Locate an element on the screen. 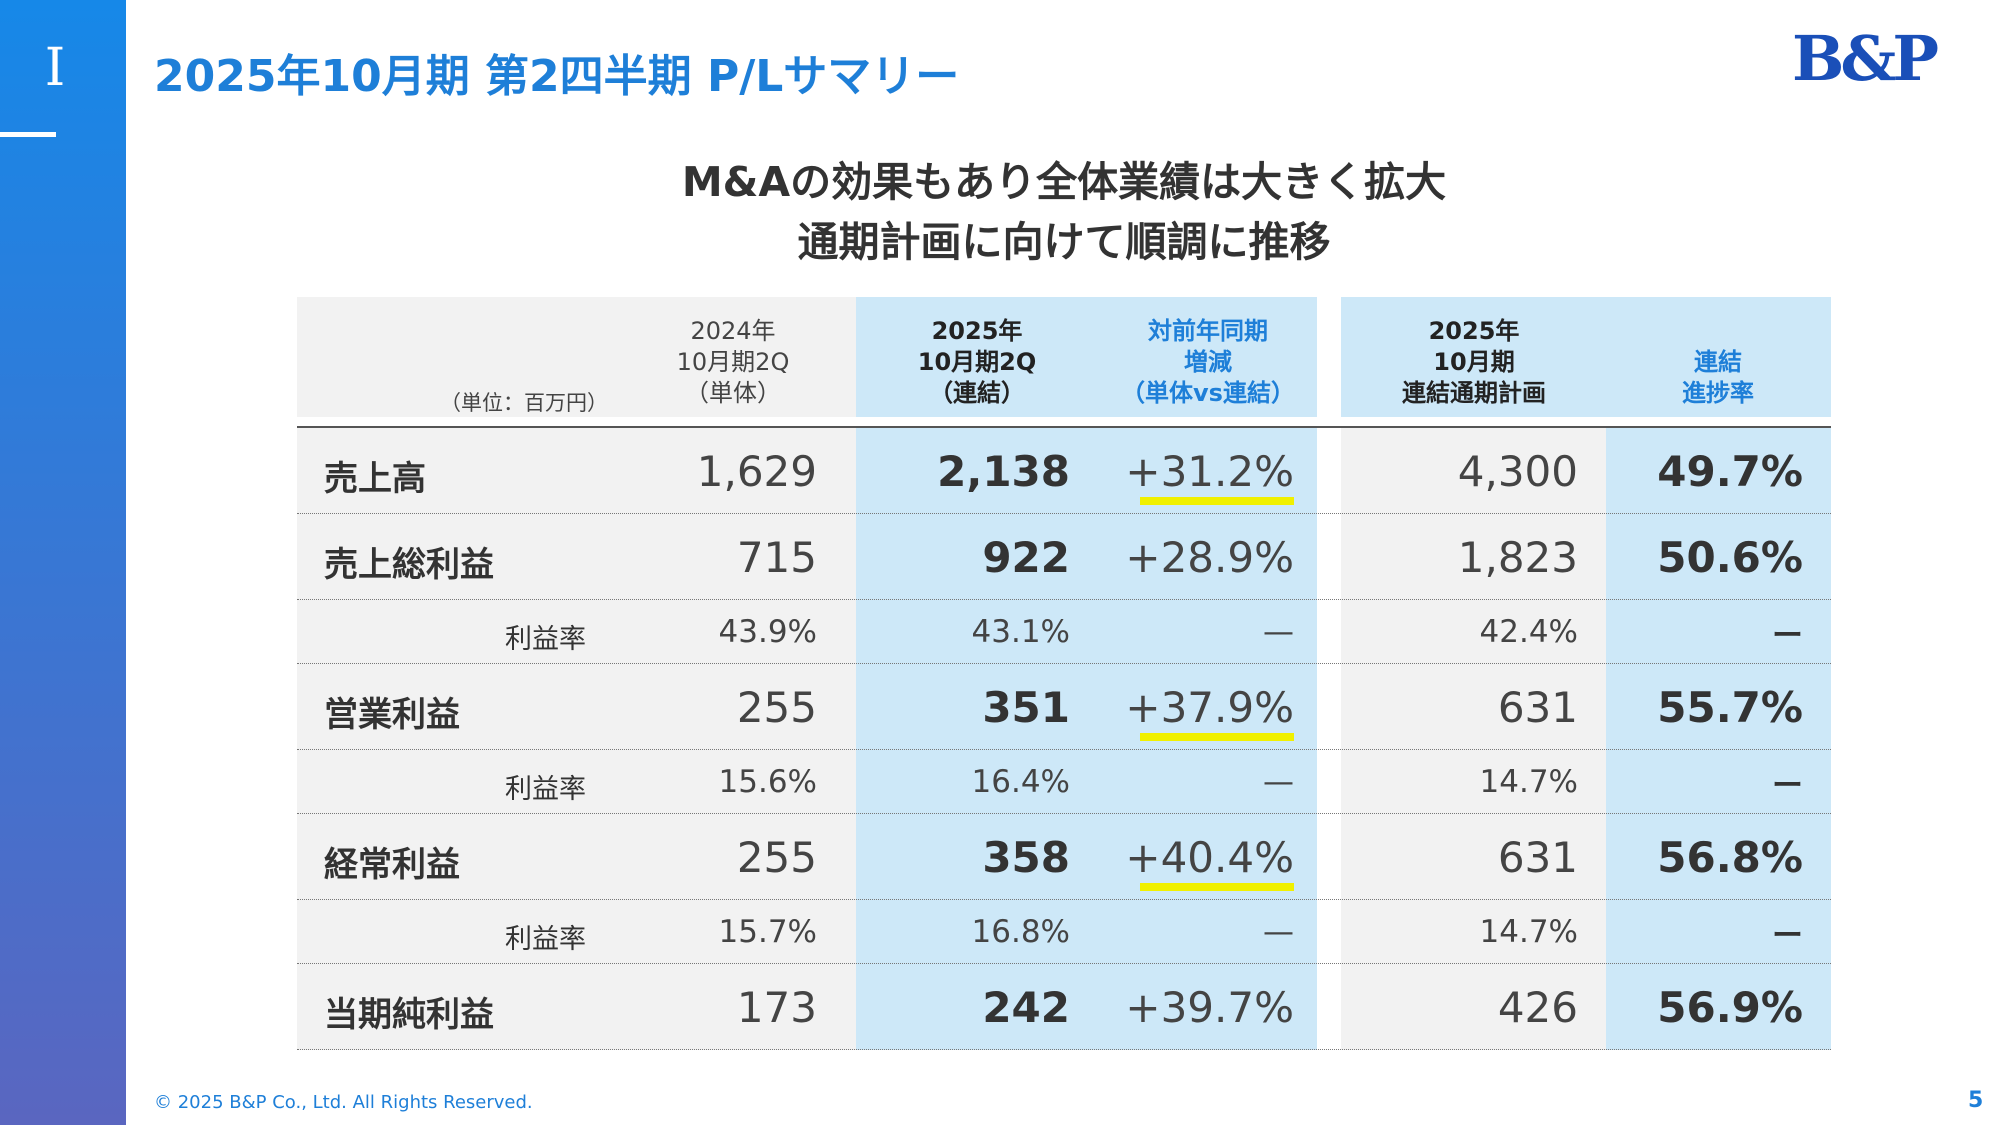  cell-value: +40.4% is located at coordinates (1209, 857).